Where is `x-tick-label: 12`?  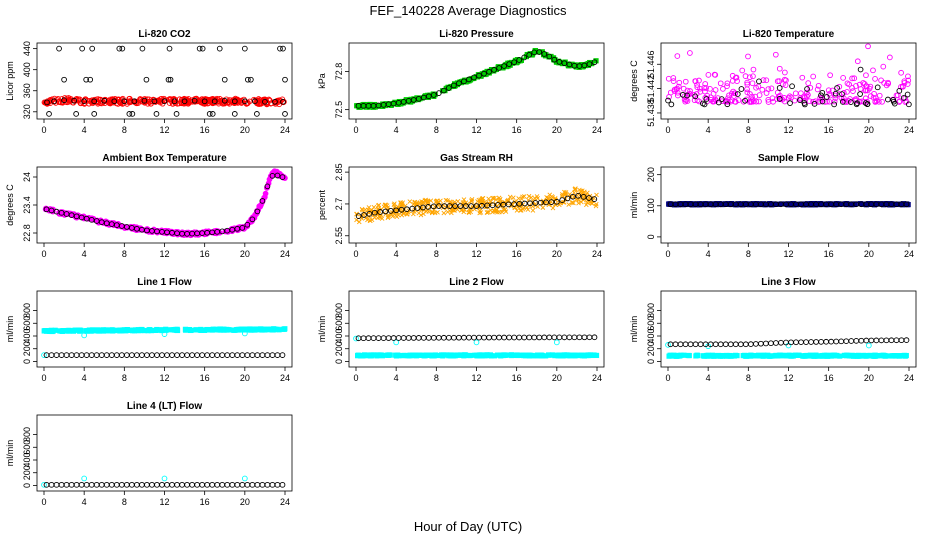
x-tick-label: 12 is located at coordinates (788, 130).